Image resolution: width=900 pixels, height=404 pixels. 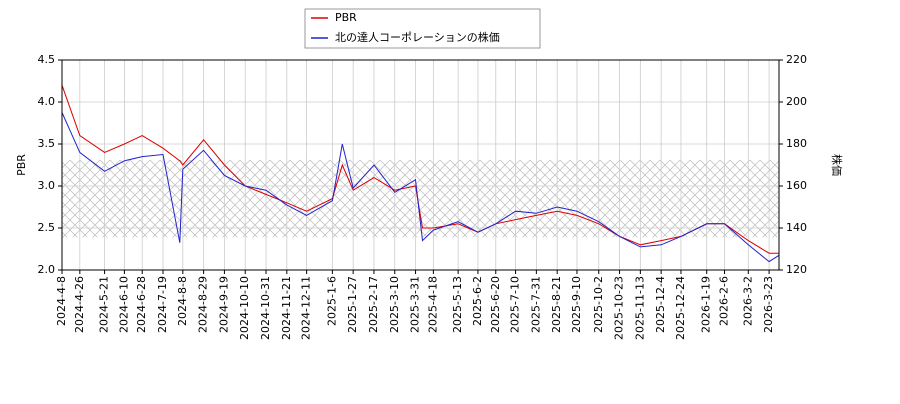 What do you see at coordinates (203, 304) in the screenshot?
I see `x-tick-label: 2024-8-29` at bounding box center [203, 304].